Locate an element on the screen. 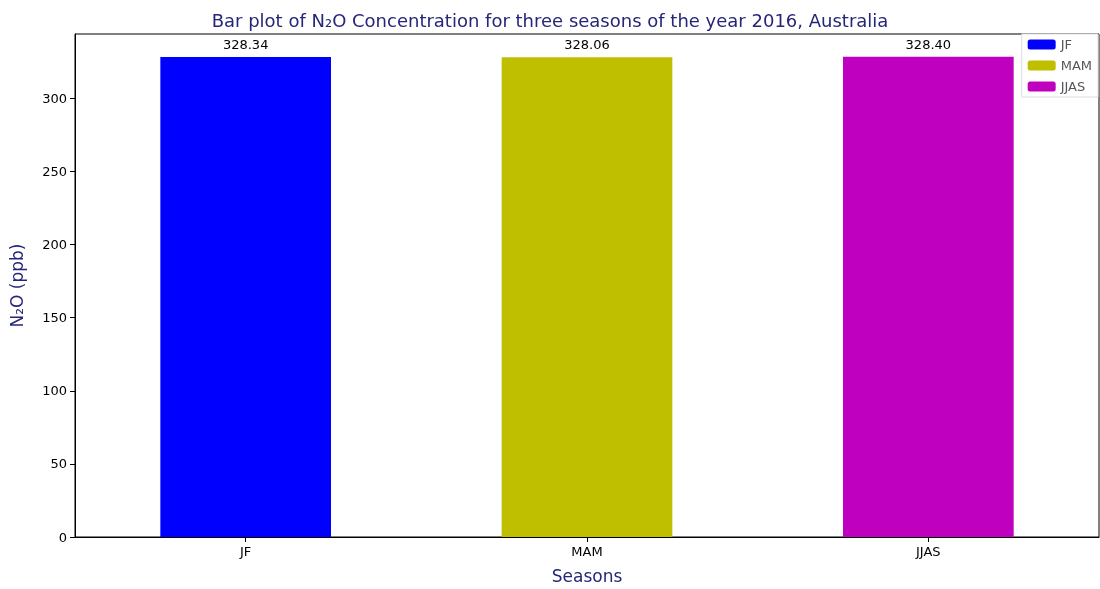 The image size is (1100, 589). chart-title: Bar plot of N₂O Concentration for three seasons of the year 2016, Australia is located at coordinates (550, 20).